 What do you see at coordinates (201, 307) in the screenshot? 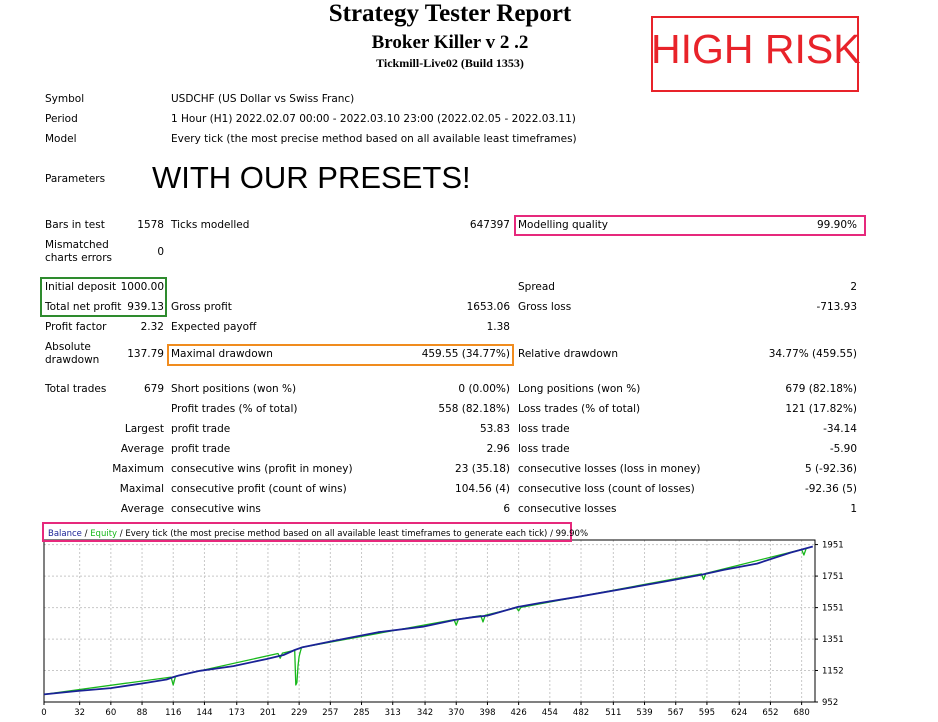
I see `gross-profit-label: Gross profit` at bounding box center [201, 307].